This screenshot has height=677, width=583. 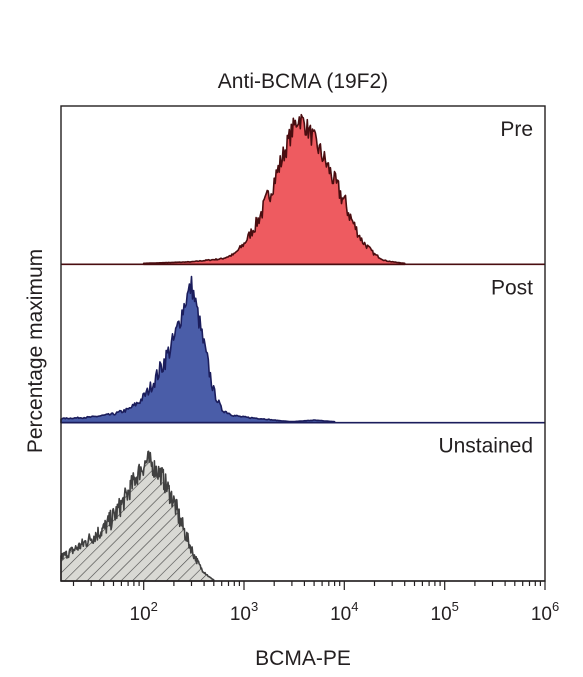 I want to click on panel-label-pre: Pre, so click(x=516, y=129).